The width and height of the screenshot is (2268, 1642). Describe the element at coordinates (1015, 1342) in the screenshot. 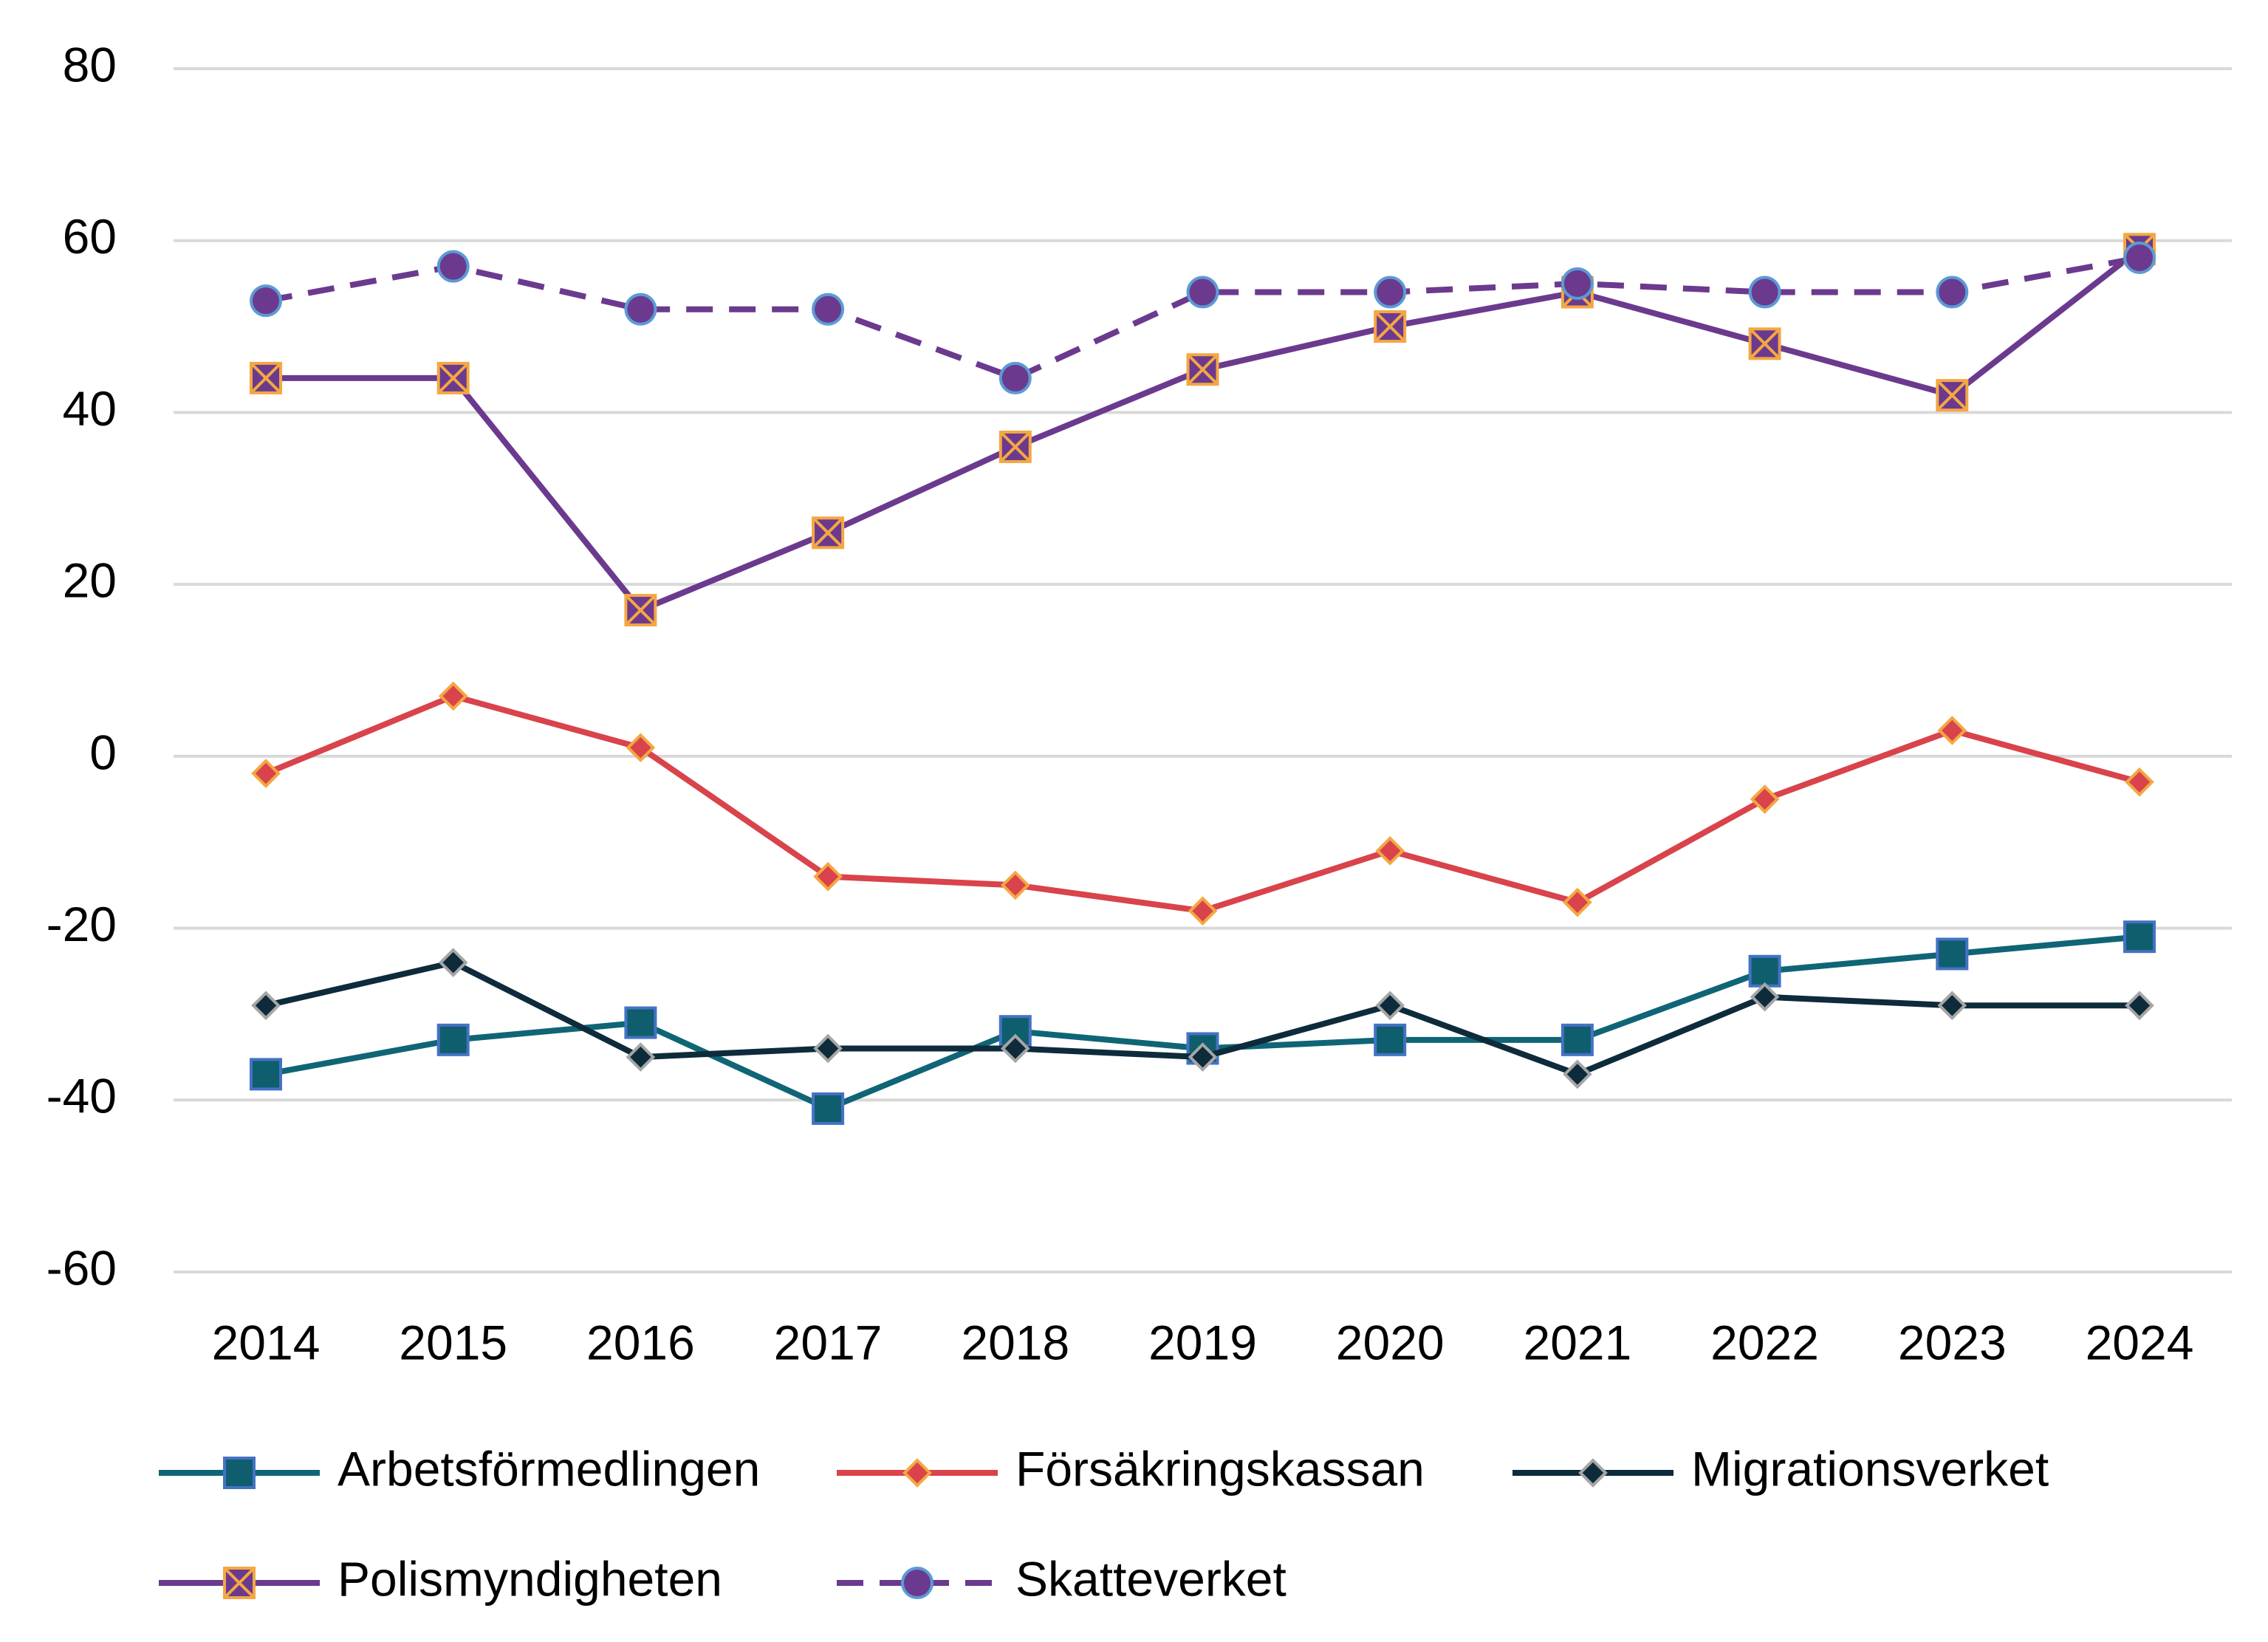

I see `x-tick-label: 2018` at that location.